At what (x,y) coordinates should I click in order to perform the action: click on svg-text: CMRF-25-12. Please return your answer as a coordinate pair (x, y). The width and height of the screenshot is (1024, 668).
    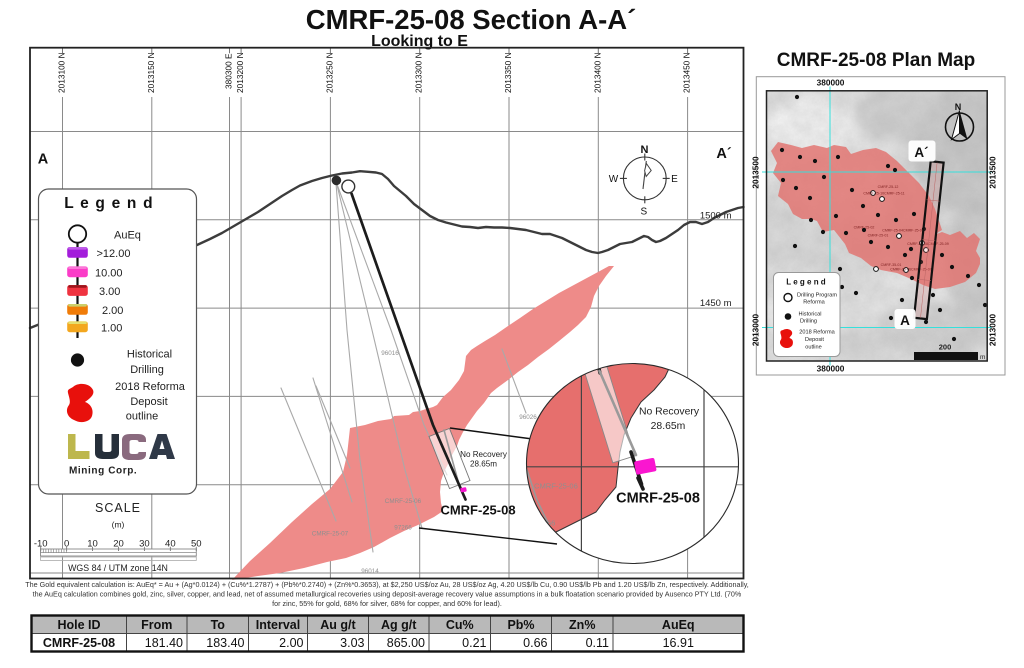
    Looking at the image, I should click on (888, 187).